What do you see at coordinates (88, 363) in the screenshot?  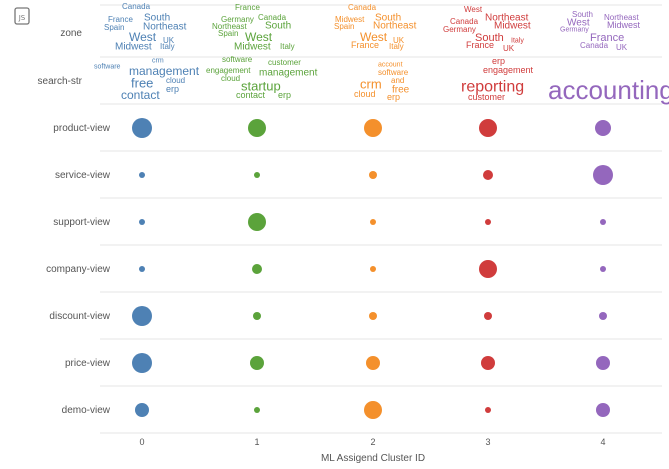 I see `row-label: price-view` at bounding box center [88, 363].